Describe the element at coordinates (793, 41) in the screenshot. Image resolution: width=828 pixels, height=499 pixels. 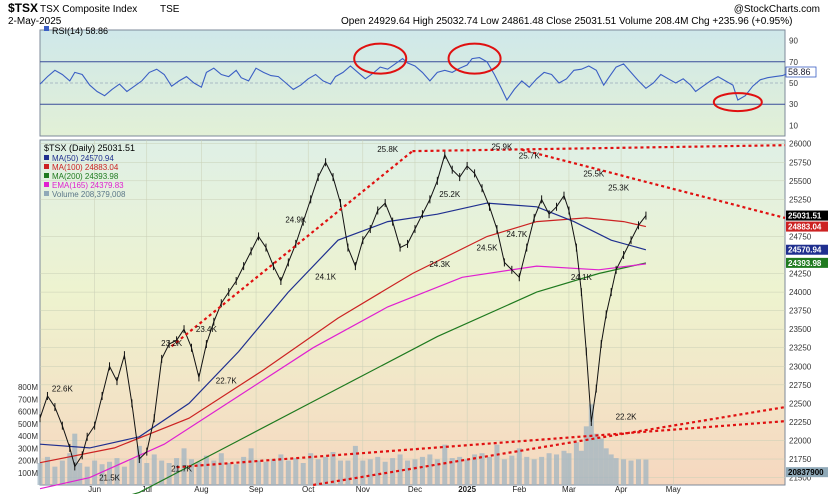
I see `rsi-tick-label: 90` at that location.